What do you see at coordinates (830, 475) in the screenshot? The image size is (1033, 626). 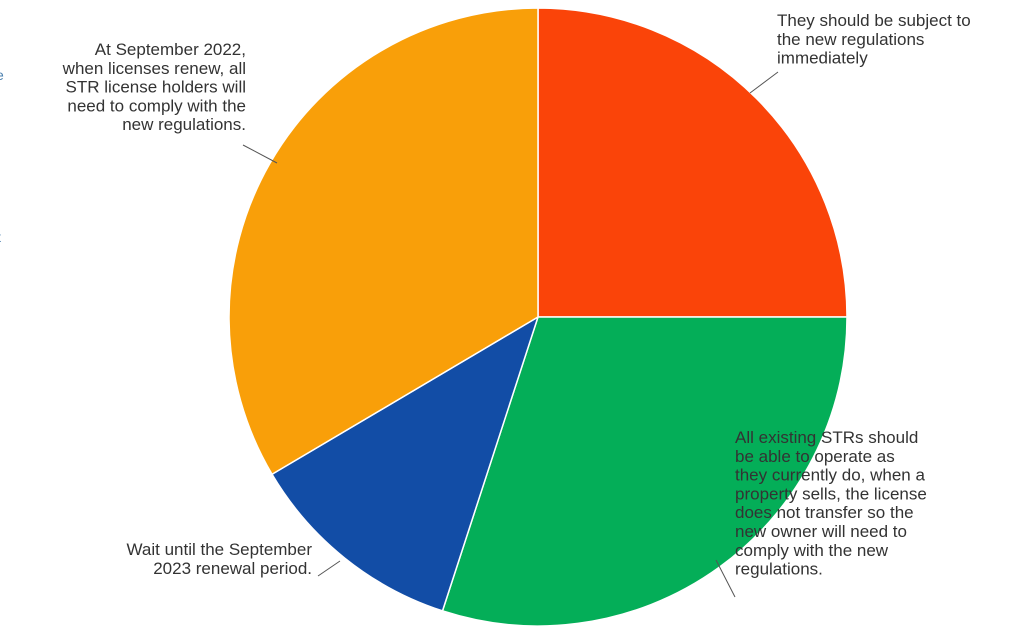 I see `slice-label-line: they currently do, when a` at bounding box center [830, 475].